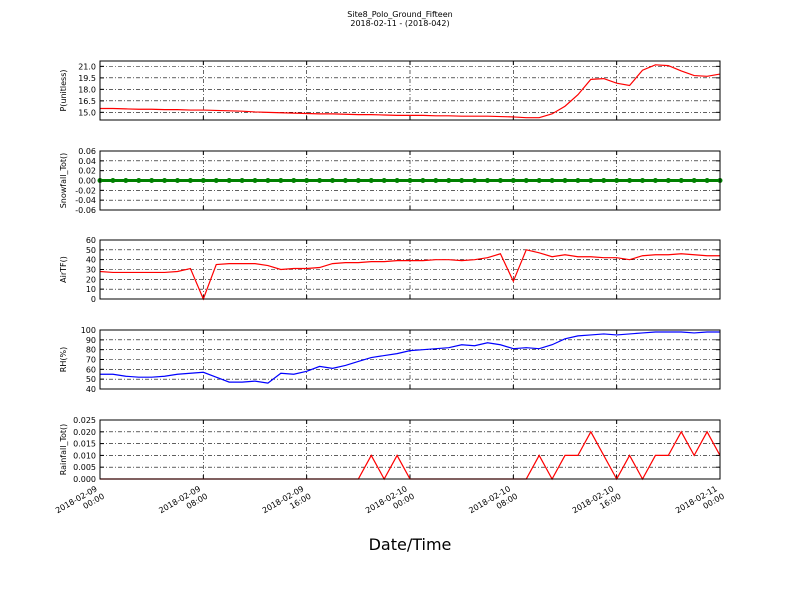 This screenshot has height=600, width=800. I want to click on y-tick-label: 21.0, so click(87, 66).